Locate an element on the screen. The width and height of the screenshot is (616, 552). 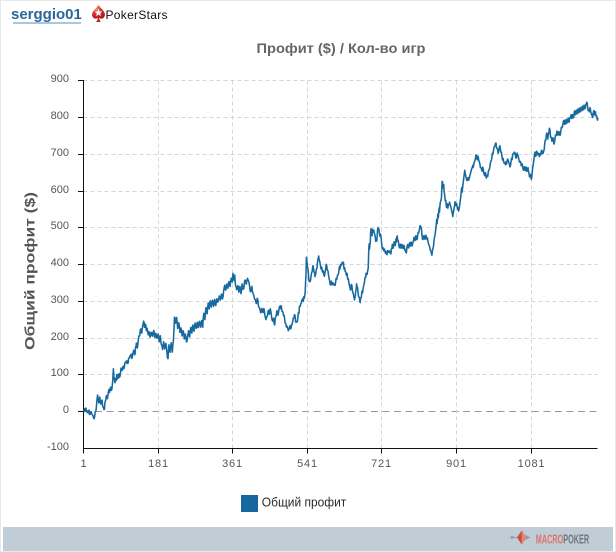
svg-text: MACRO is located at coordinates (550, 540).